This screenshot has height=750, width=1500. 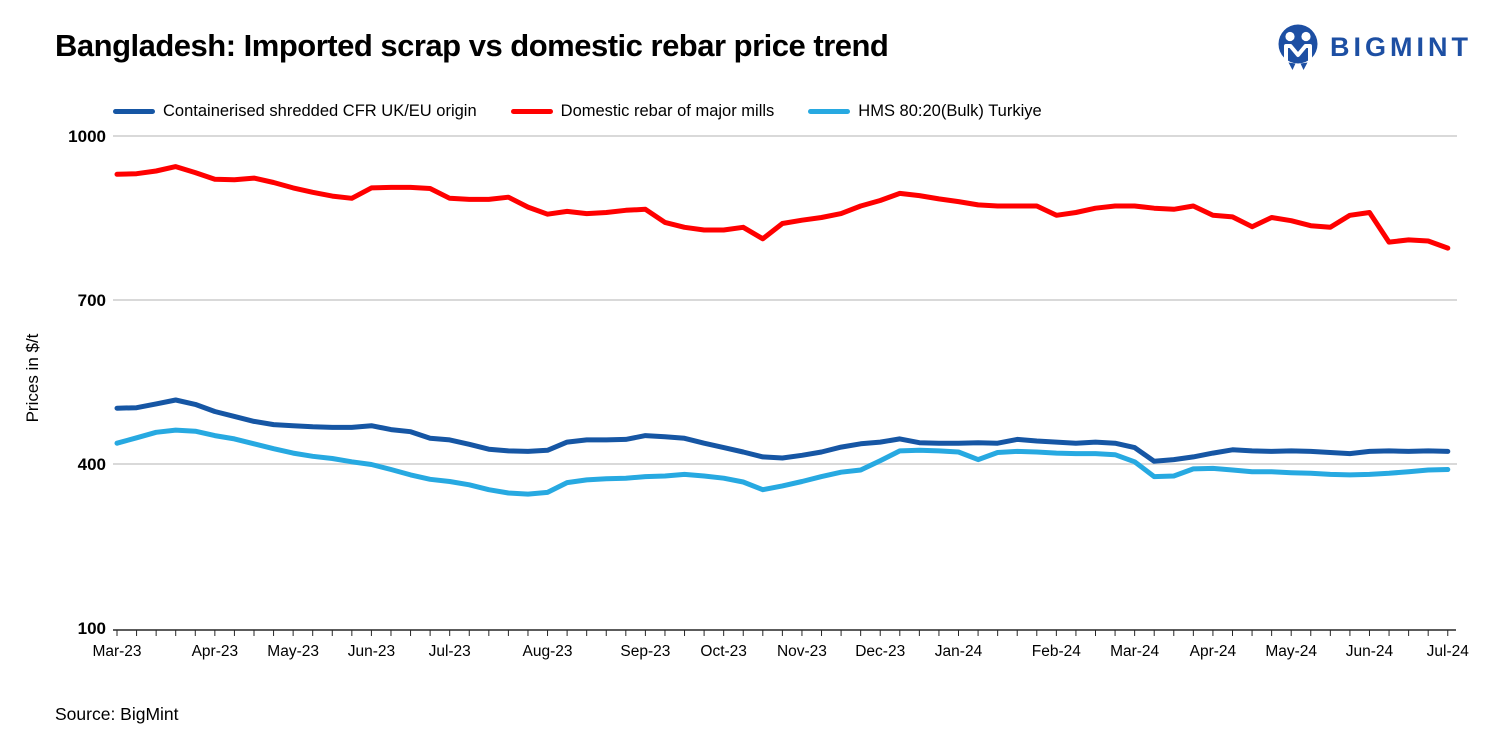 I want to click on legend-label: Containerised shredded CFR UK/EU origin, so click(x=320, y=111).